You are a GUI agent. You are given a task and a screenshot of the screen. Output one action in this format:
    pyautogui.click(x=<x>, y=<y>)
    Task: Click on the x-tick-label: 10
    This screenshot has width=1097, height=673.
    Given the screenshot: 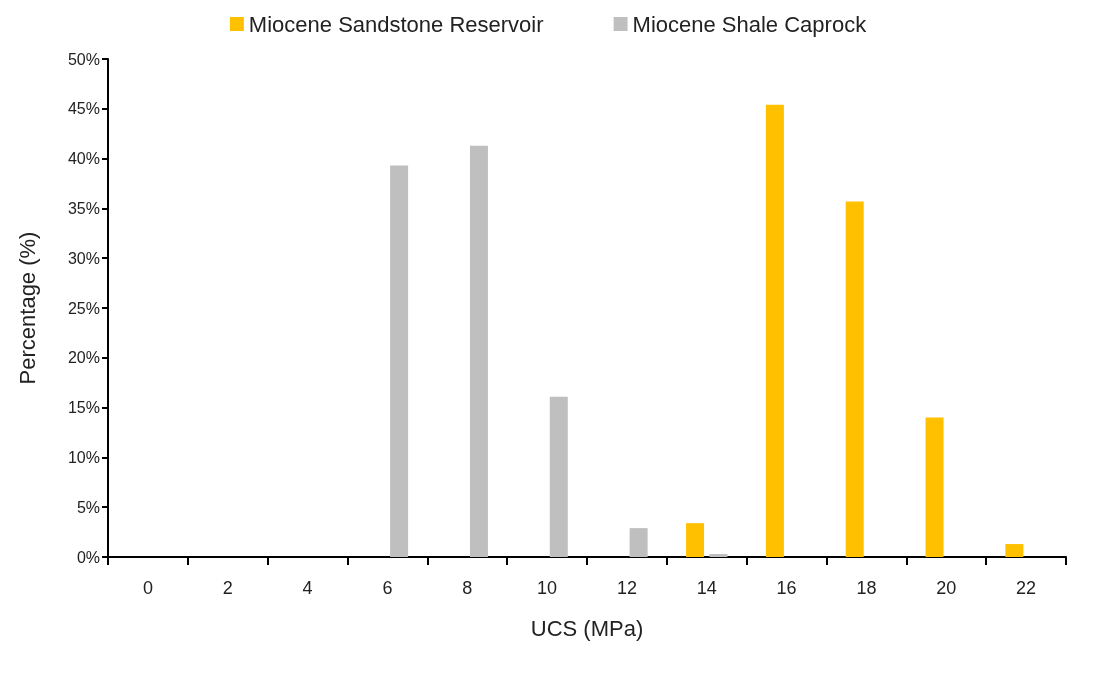 What is the action you would take?
    pyautogui.click(x=547, y=588)
    